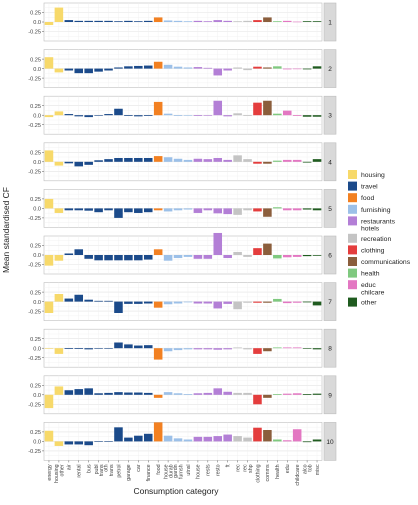 The image size is (418, 505). Describe the element at coordinates (330, 442) in the screenshot. I see `facet-strip-label: 10` at that location.